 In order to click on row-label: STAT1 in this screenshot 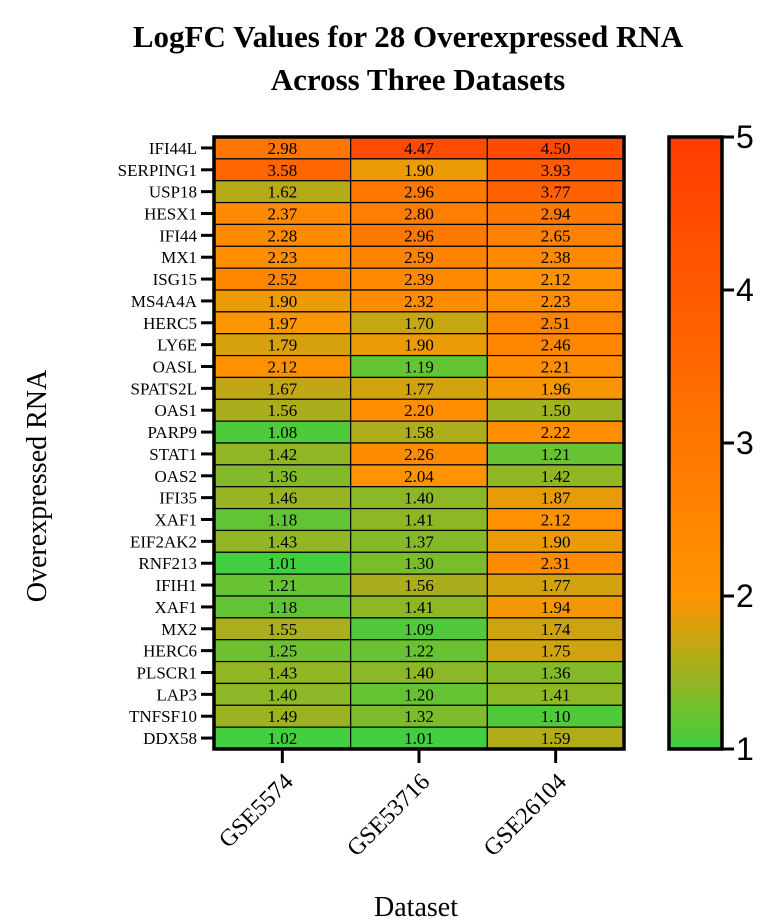, I will do `click(173, 454)`.